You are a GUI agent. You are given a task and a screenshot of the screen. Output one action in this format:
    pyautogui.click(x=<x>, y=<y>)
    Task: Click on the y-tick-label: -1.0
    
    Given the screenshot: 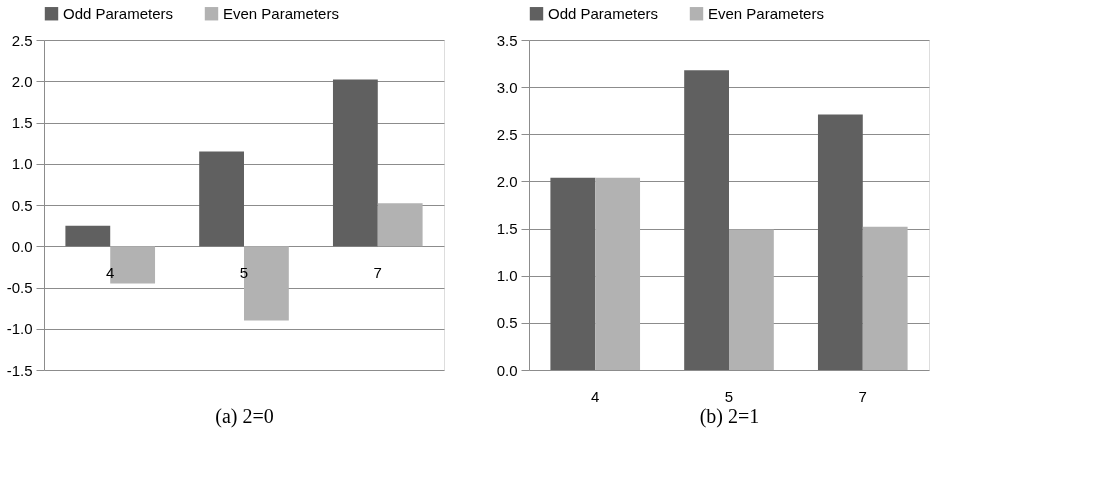 What is the action you would take?
    pyautogui.click(x=19, y=329)
    